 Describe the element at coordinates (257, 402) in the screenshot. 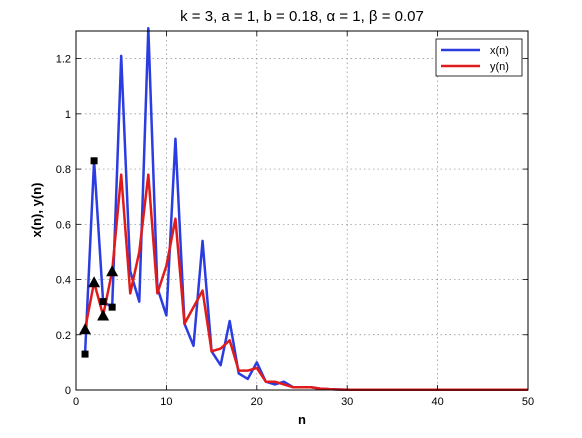

I see `x-tick-label: 20` at that location.